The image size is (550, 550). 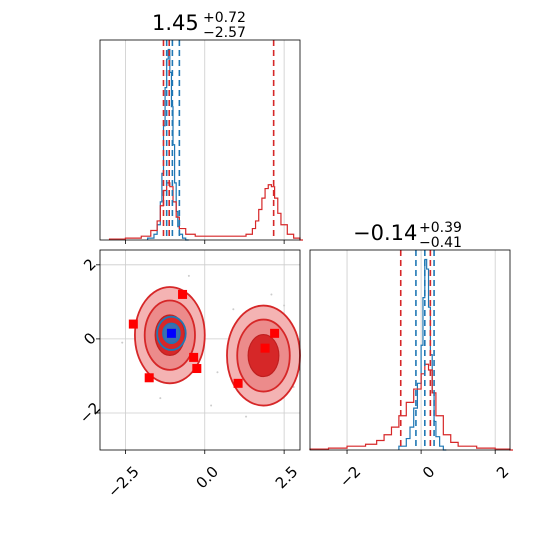 I want to click on p3-xtick-label: 2, so click(x=502, y=472).